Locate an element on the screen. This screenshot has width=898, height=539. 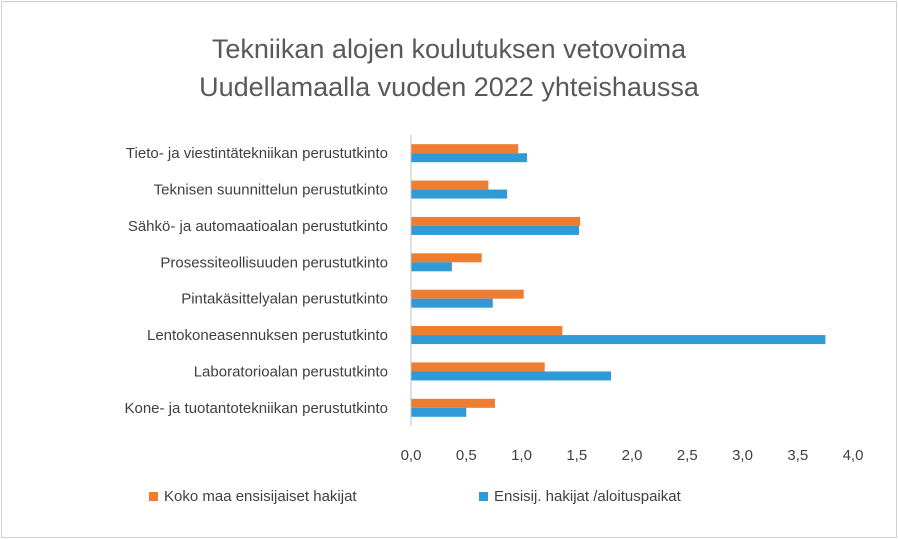
category-label: Pintakäsittelyalan perustutkinto is located at coordinates (284, 299).